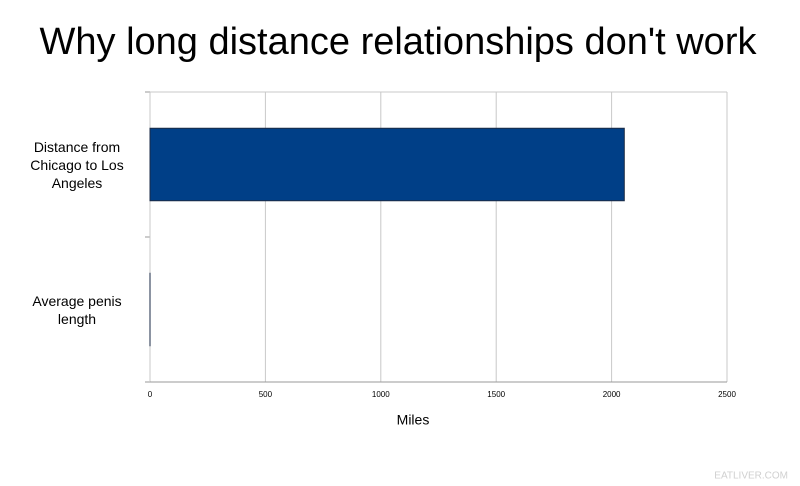 Image resolution: width=800 pixels, height=486 pixels. What do you see at coordinates (612, 394) in the screenshot?
I see `x-tick-label: 2000` at bounding box center [612, 394].